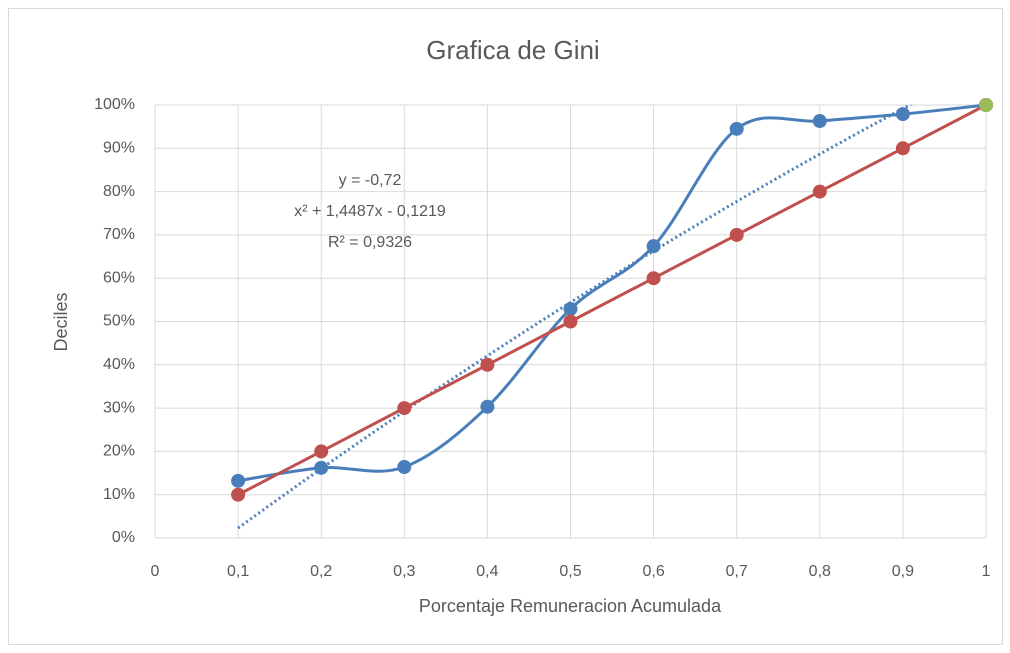  What do you see at coordinates (487, 571) in the screenshot?
I see `x-tick-label: 0,4` at bounding box center [487, 571].